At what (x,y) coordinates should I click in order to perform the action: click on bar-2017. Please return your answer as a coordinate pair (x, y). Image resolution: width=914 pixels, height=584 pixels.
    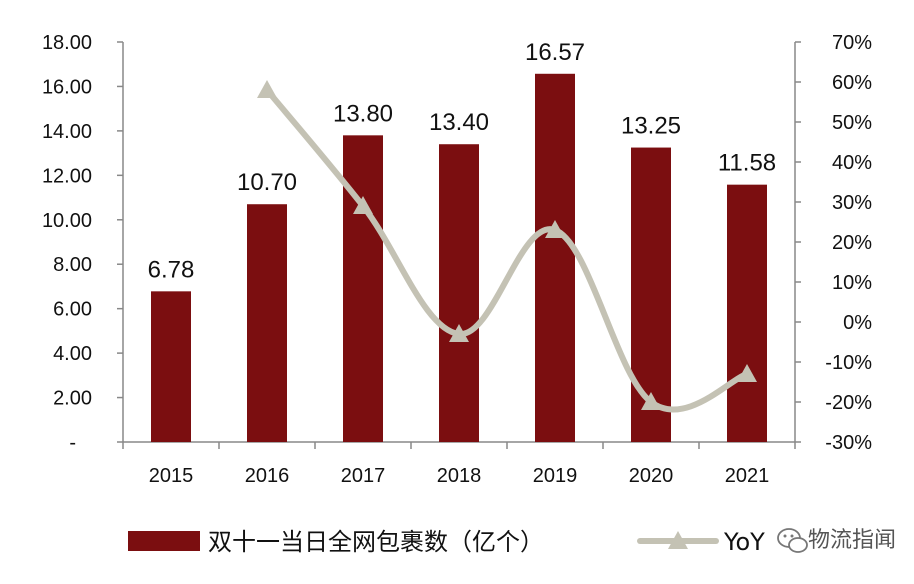
    Looking at the image, I should click on (363, 289).